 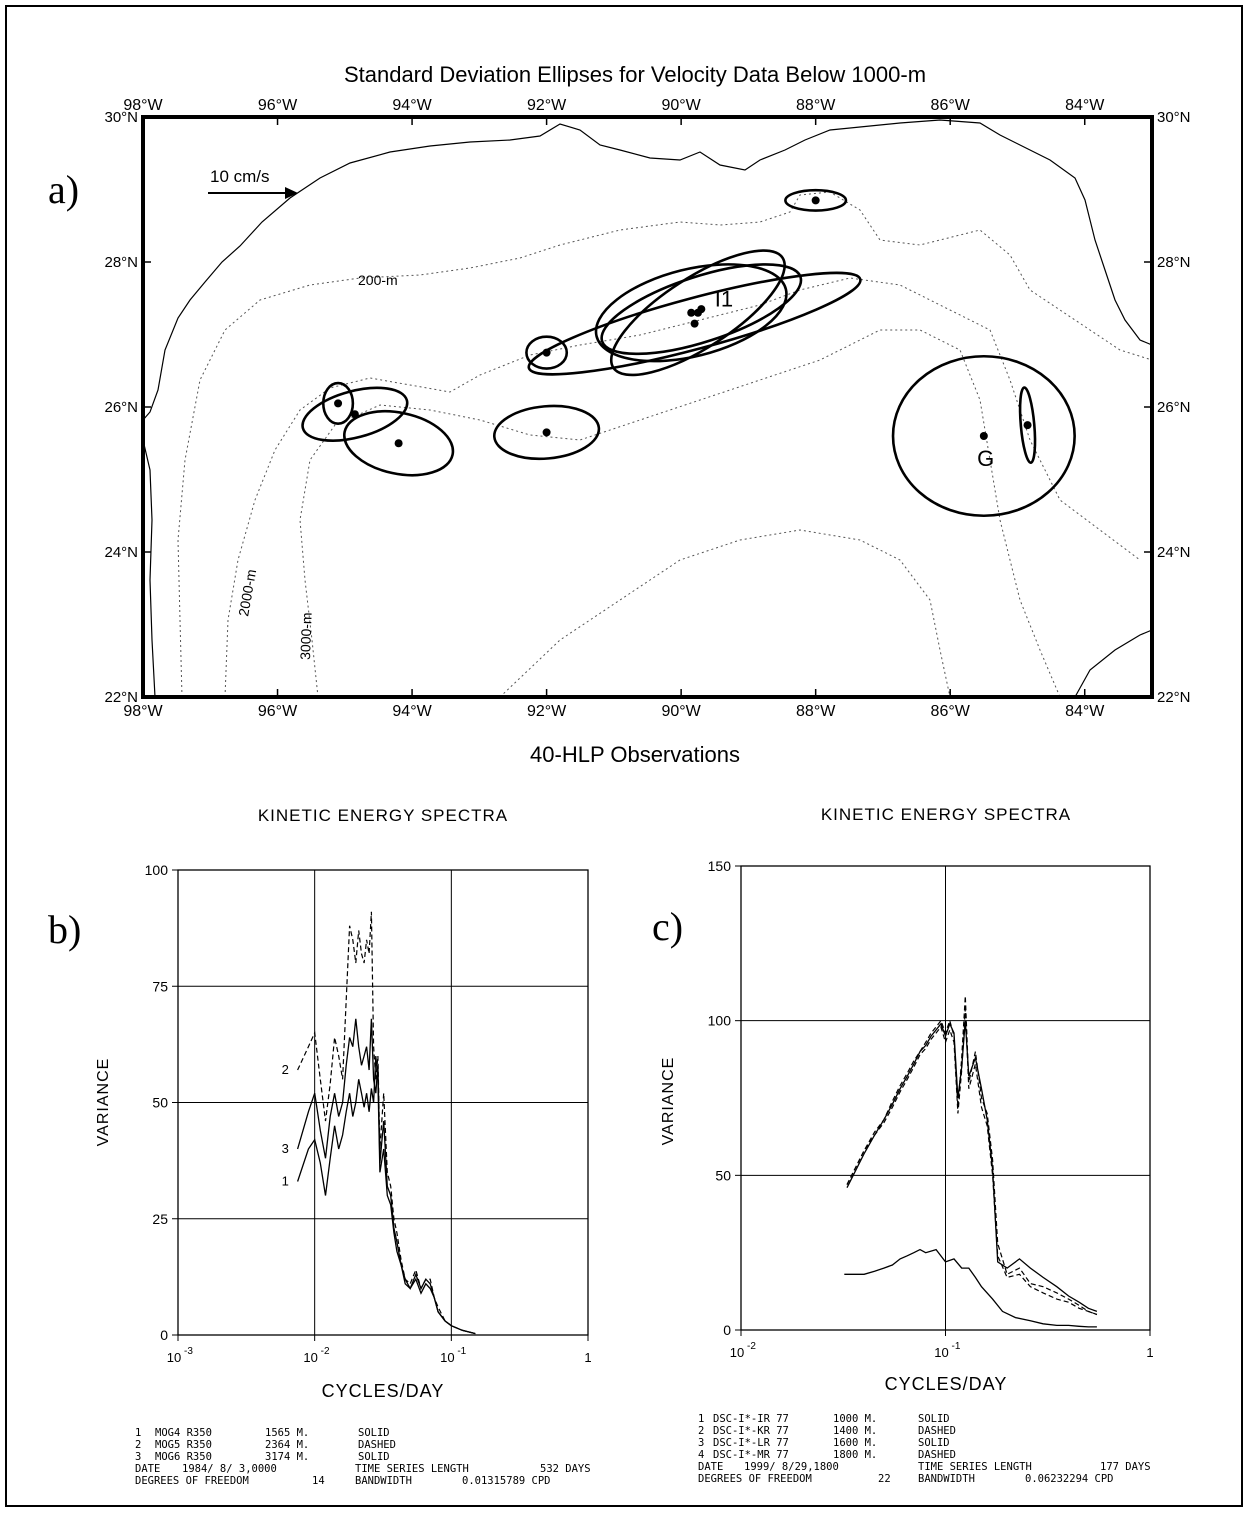 What do you see at coordinates (985, 458) in the screenshot?
I see `site-label: G` at bounding box center [985, 458].